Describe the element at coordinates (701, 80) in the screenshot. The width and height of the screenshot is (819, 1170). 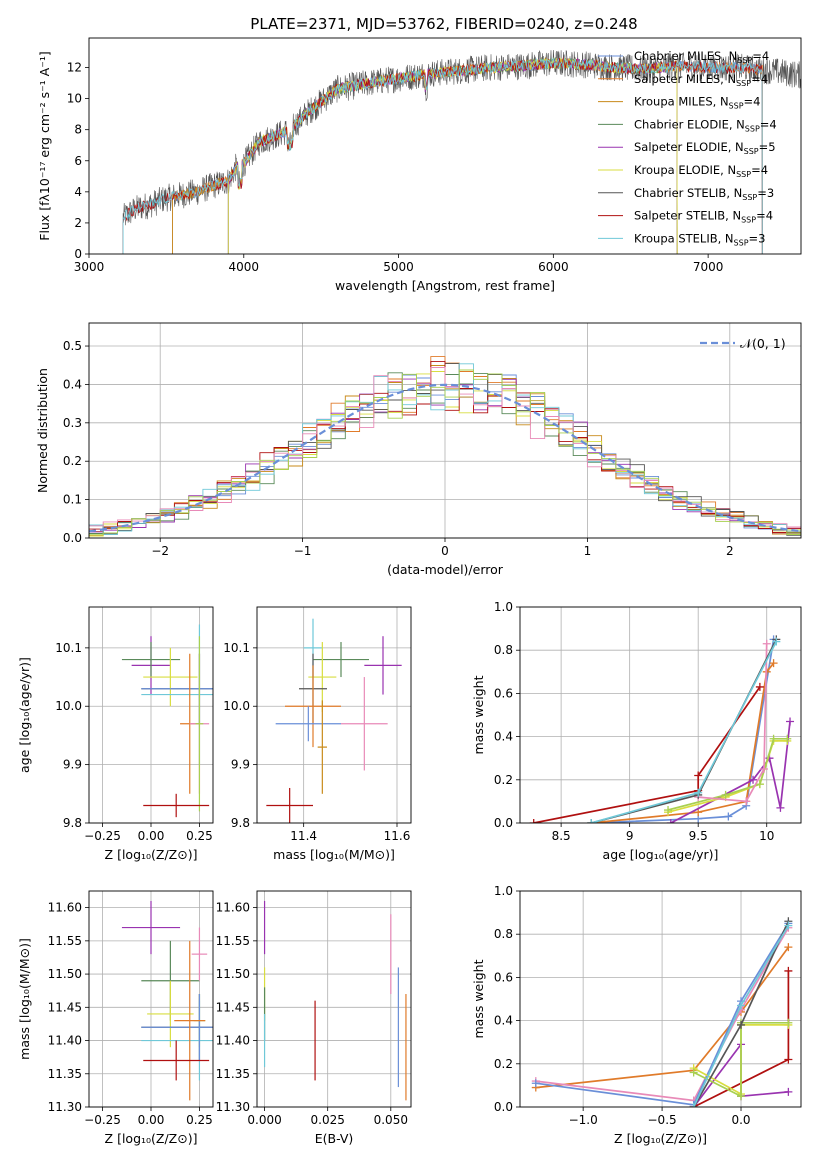
I see `legend-entry: Salpeter MILES, NSSP=4` at that location.